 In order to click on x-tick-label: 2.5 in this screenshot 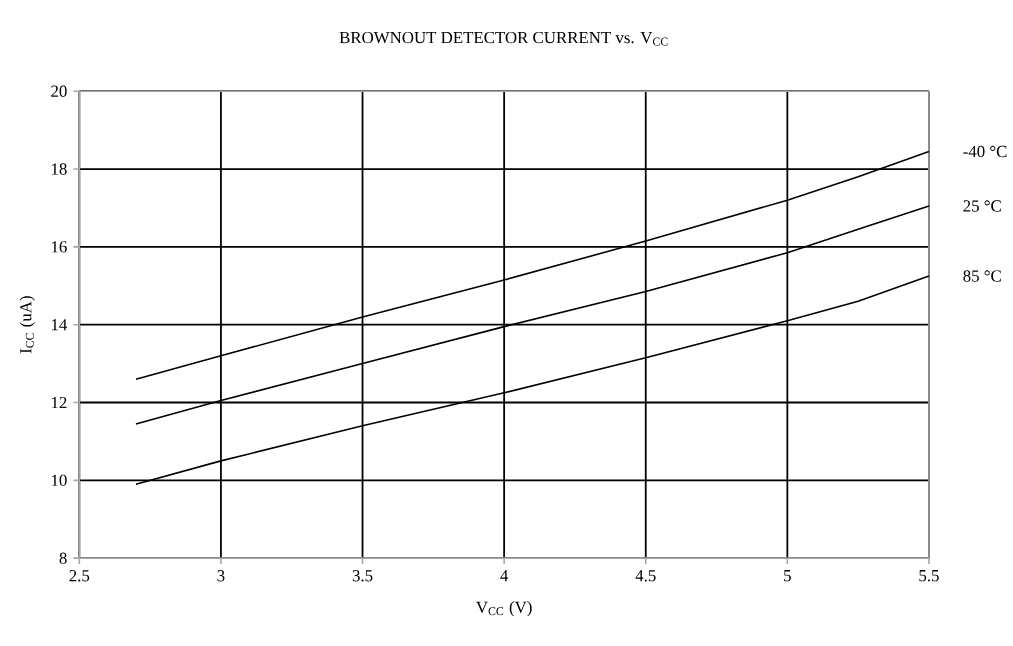, I will do `click(79, 575)`.